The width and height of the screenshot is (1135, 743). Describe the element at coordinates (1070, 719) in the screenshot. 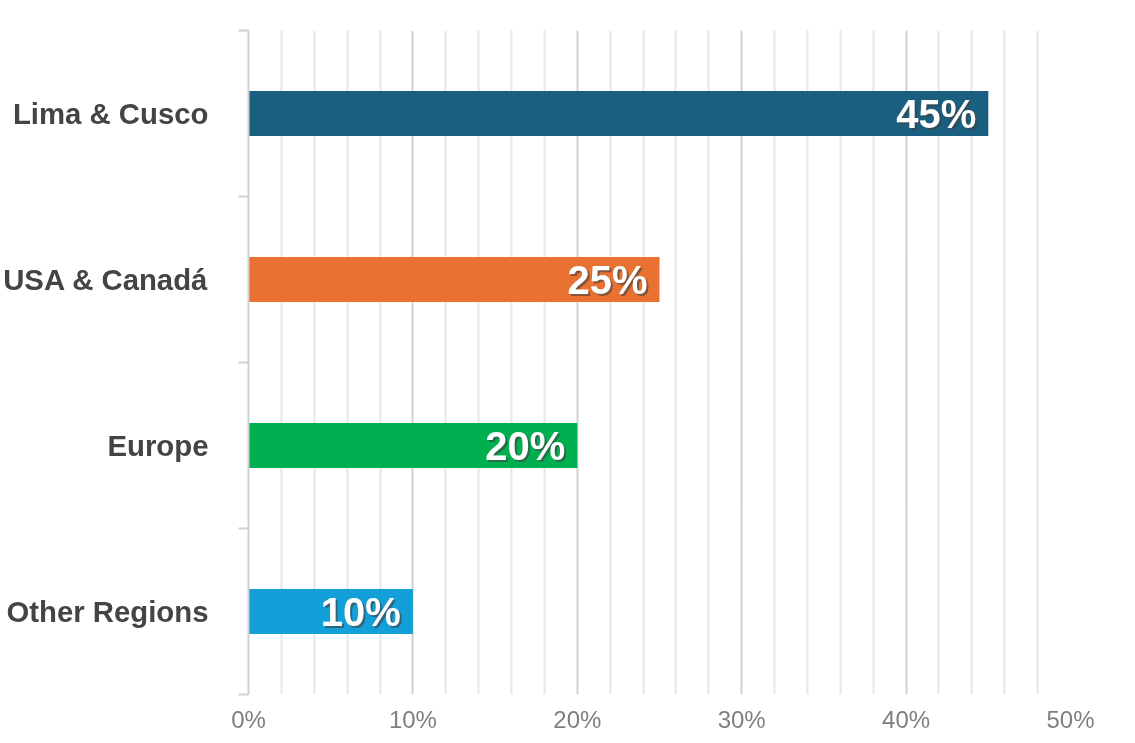

I see `x-tick-label: 50%` at that location.